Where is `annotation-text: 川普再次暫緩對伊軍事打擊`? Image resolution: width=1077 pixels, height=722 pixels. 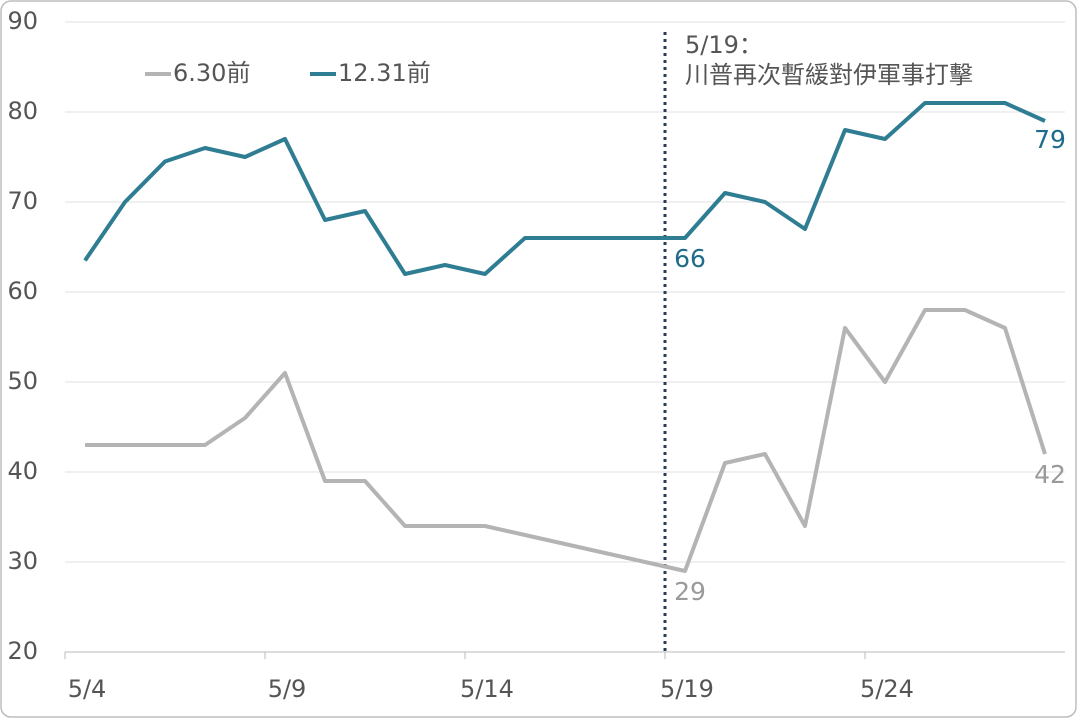
annotation-text: 川普再次暫緩對伊軍事打擊 is located at coordinates (829, 75).